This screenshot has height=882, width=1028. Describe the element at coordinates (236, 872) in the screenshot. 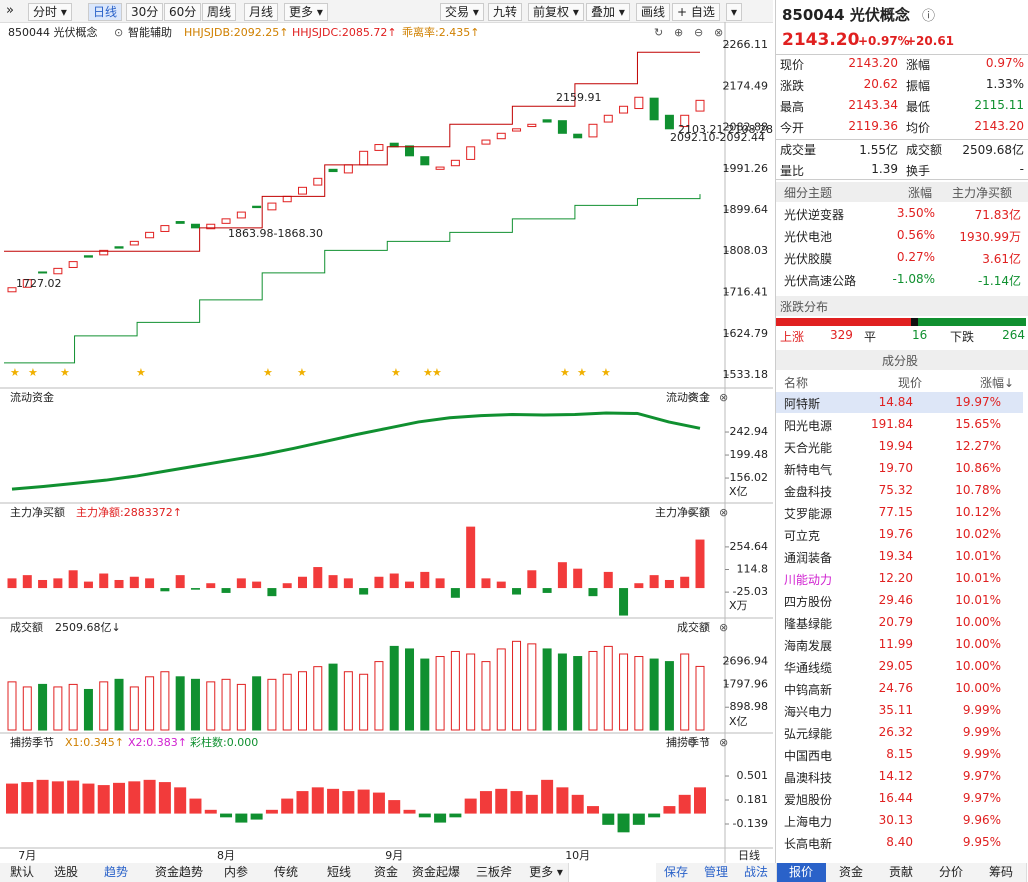

I see `strategy-tab: 内参` at that location.